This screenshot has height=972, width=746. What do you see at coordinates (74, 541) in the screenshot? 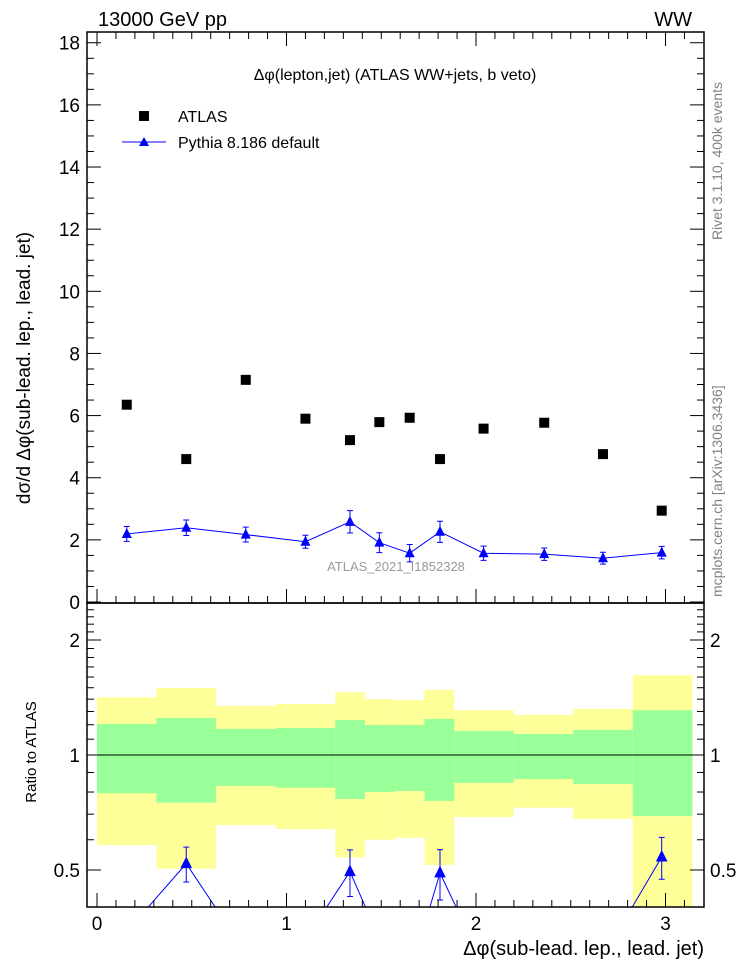
I see `y-tick-label: 2` at bounding box center [74, 541].